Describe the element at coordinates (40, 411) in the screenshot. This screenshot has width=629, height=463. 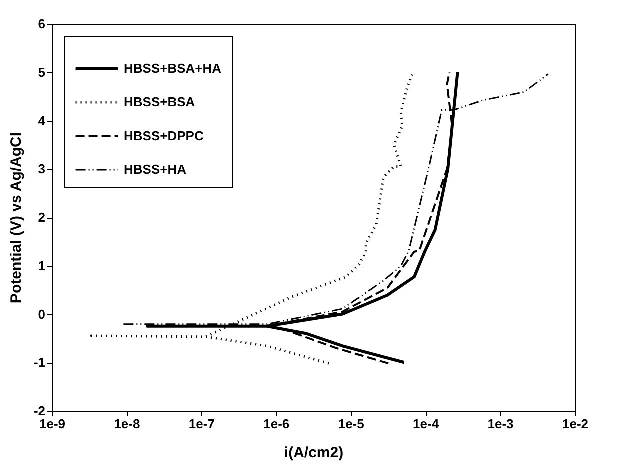
I see `y-tick-label: -2` at that location.